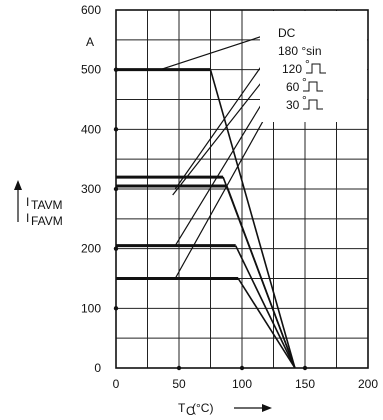  I want to click on legend-label: 60, so click(293, 87).